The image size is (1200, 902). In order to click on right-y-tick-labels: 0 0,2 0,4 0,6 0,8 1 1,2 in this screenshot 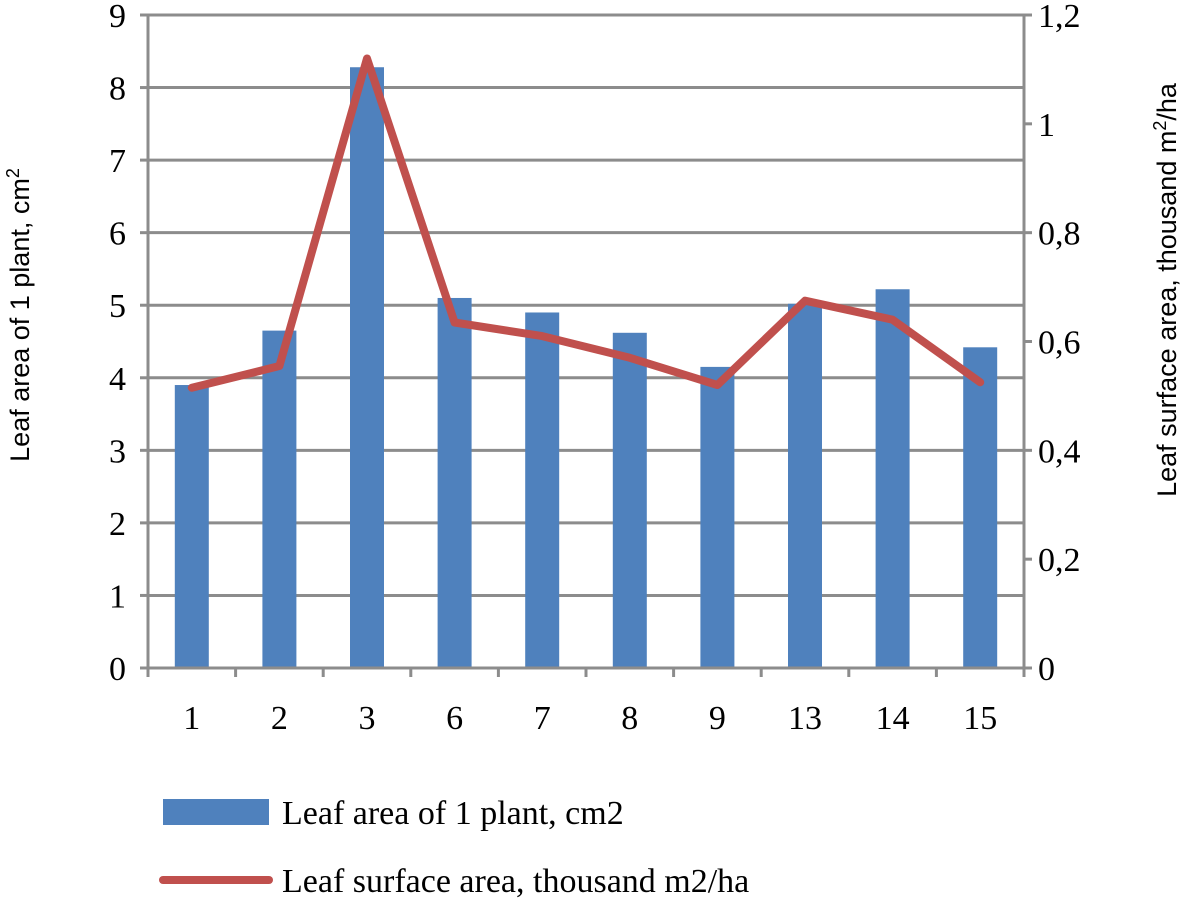, I will do `click(1059, 344)`.